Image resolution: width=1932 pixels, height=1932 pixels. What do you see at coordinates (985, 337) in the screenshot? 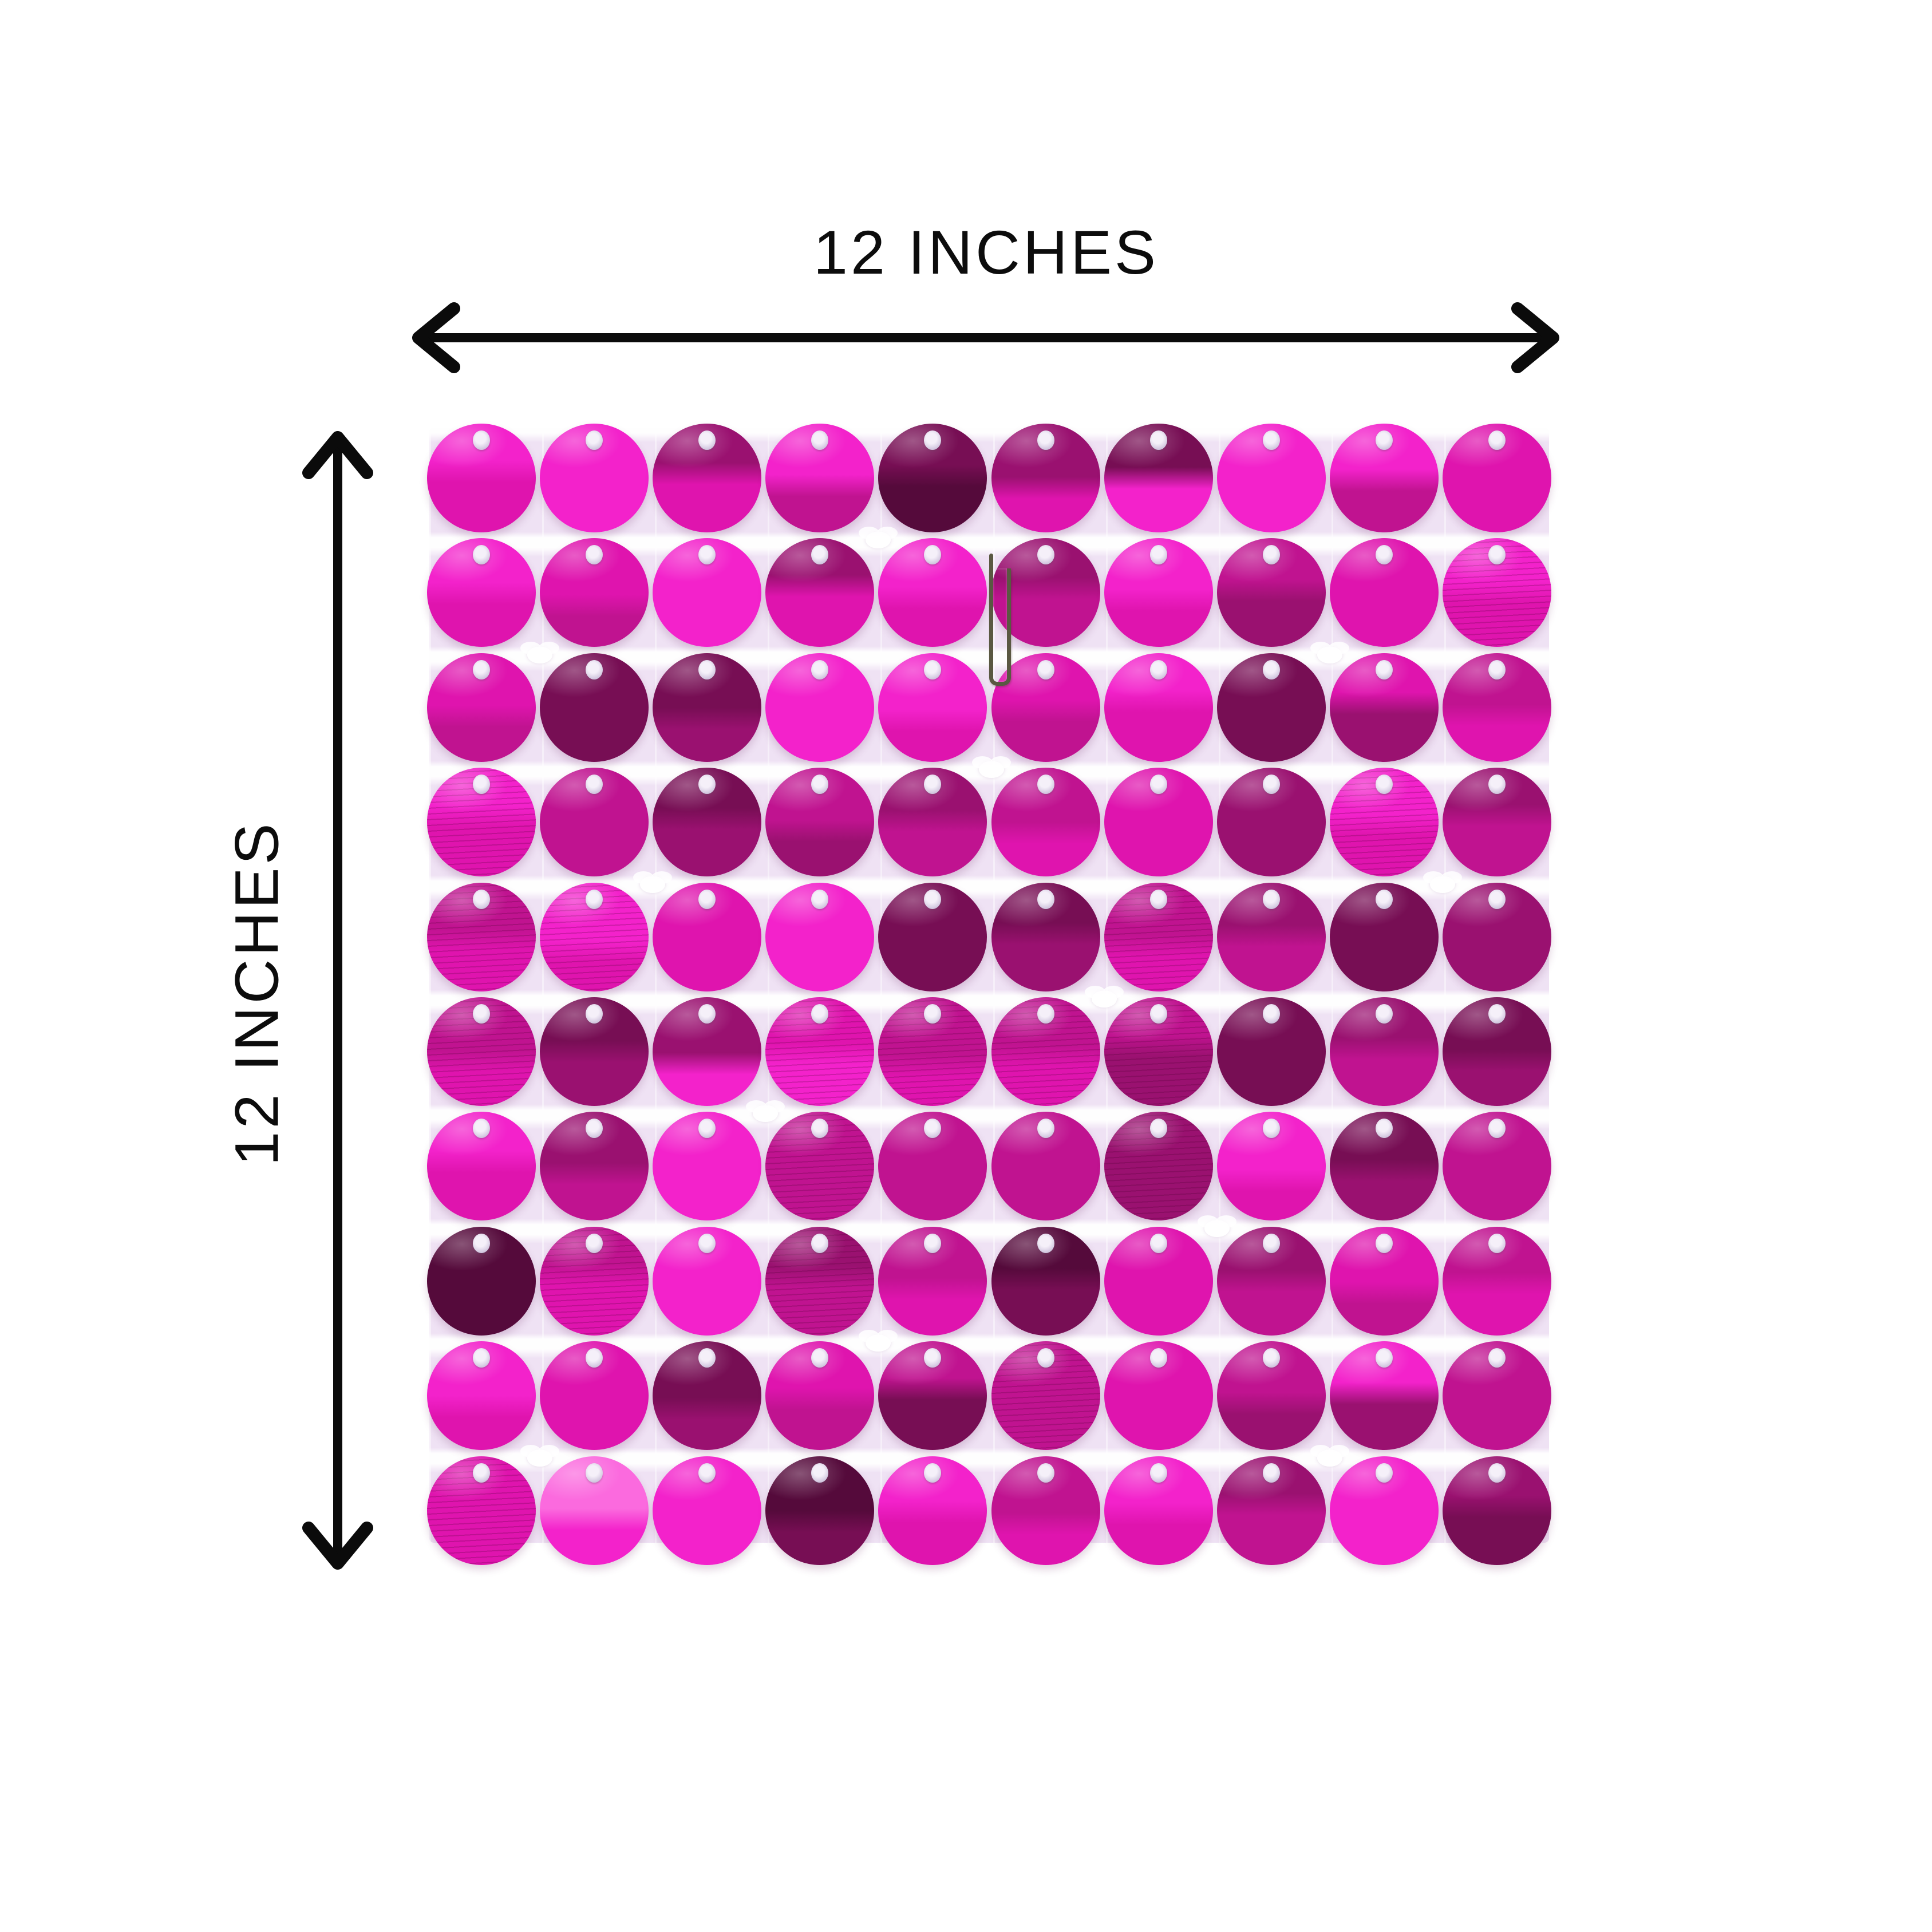
I see `width-dimension-arrow` at bounding box center [985, 337].